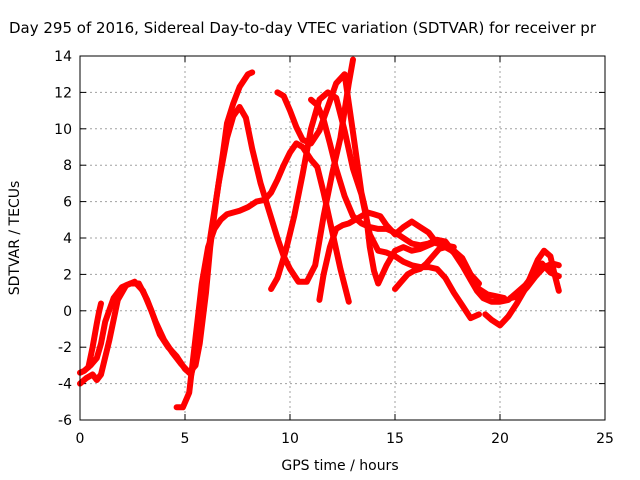  What do you see at coordinates (63, 57) in the screenshot?
I see `y-tick-label: 14` at bounding box center [63, 57].